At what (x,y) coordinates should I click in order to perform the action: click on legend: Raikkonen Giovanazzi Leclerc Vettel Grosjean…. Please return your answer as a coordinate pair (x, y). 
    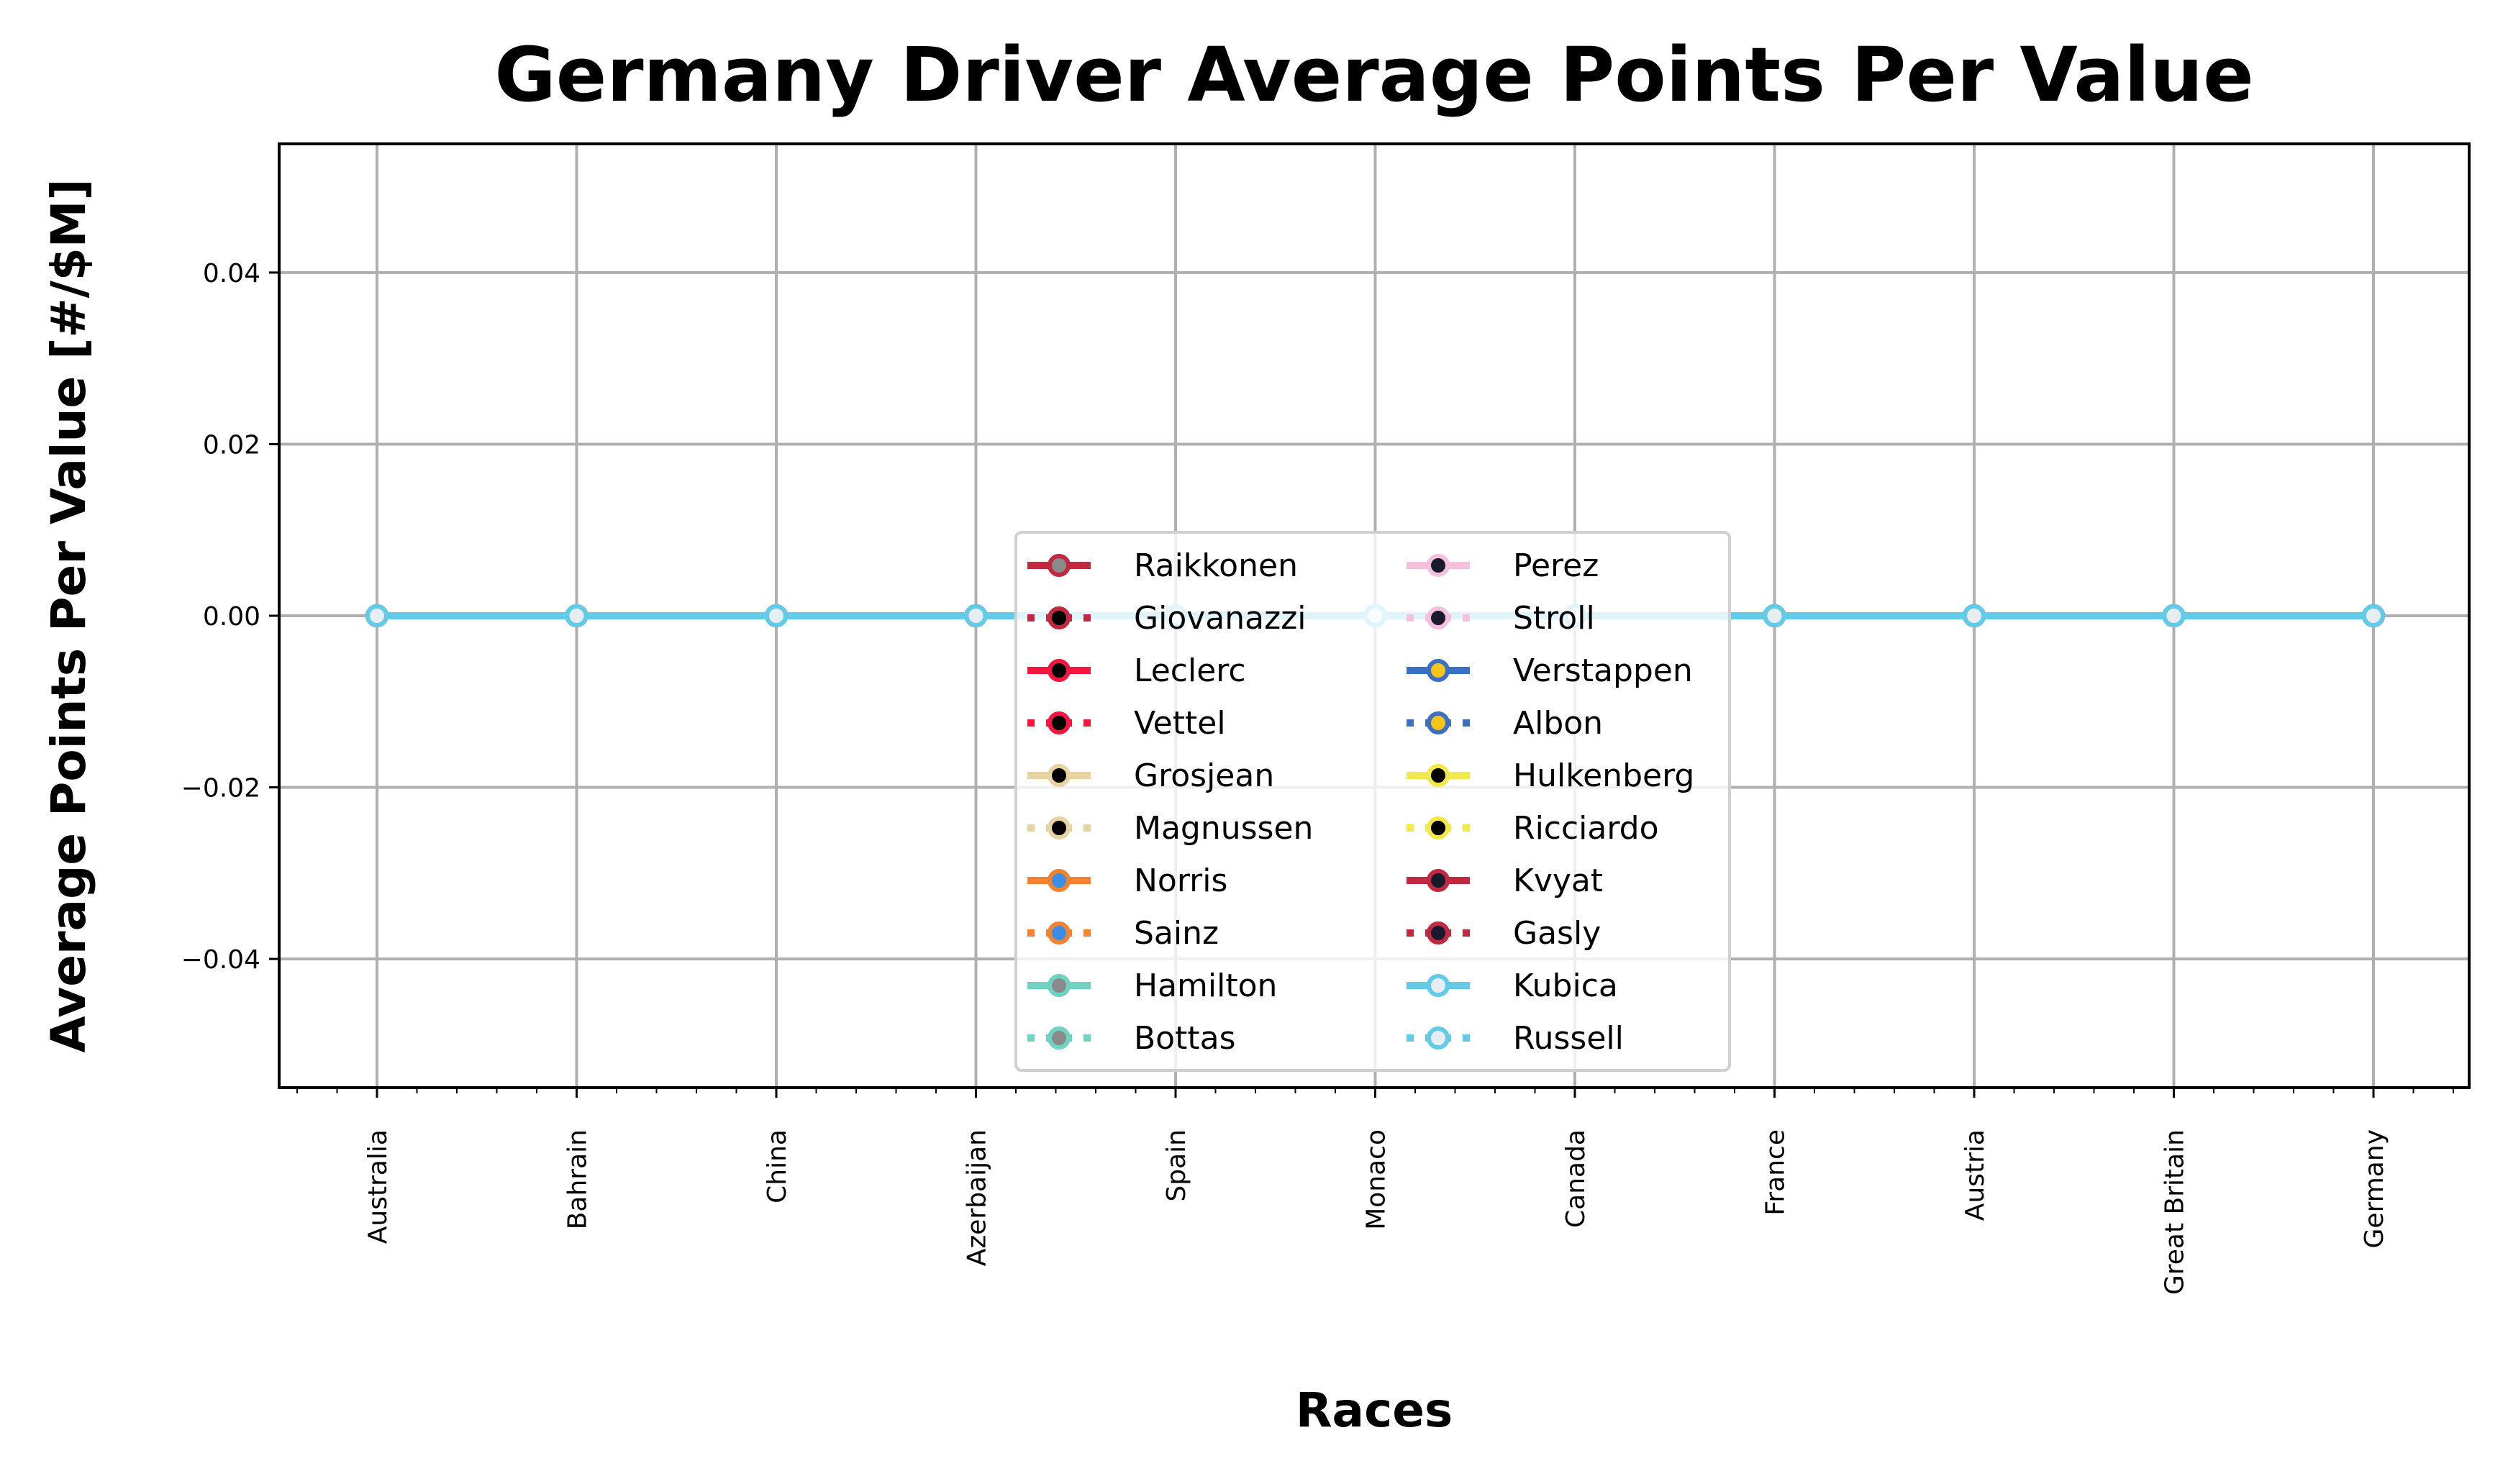
    Looking at the image, I should click on (1372, 801).